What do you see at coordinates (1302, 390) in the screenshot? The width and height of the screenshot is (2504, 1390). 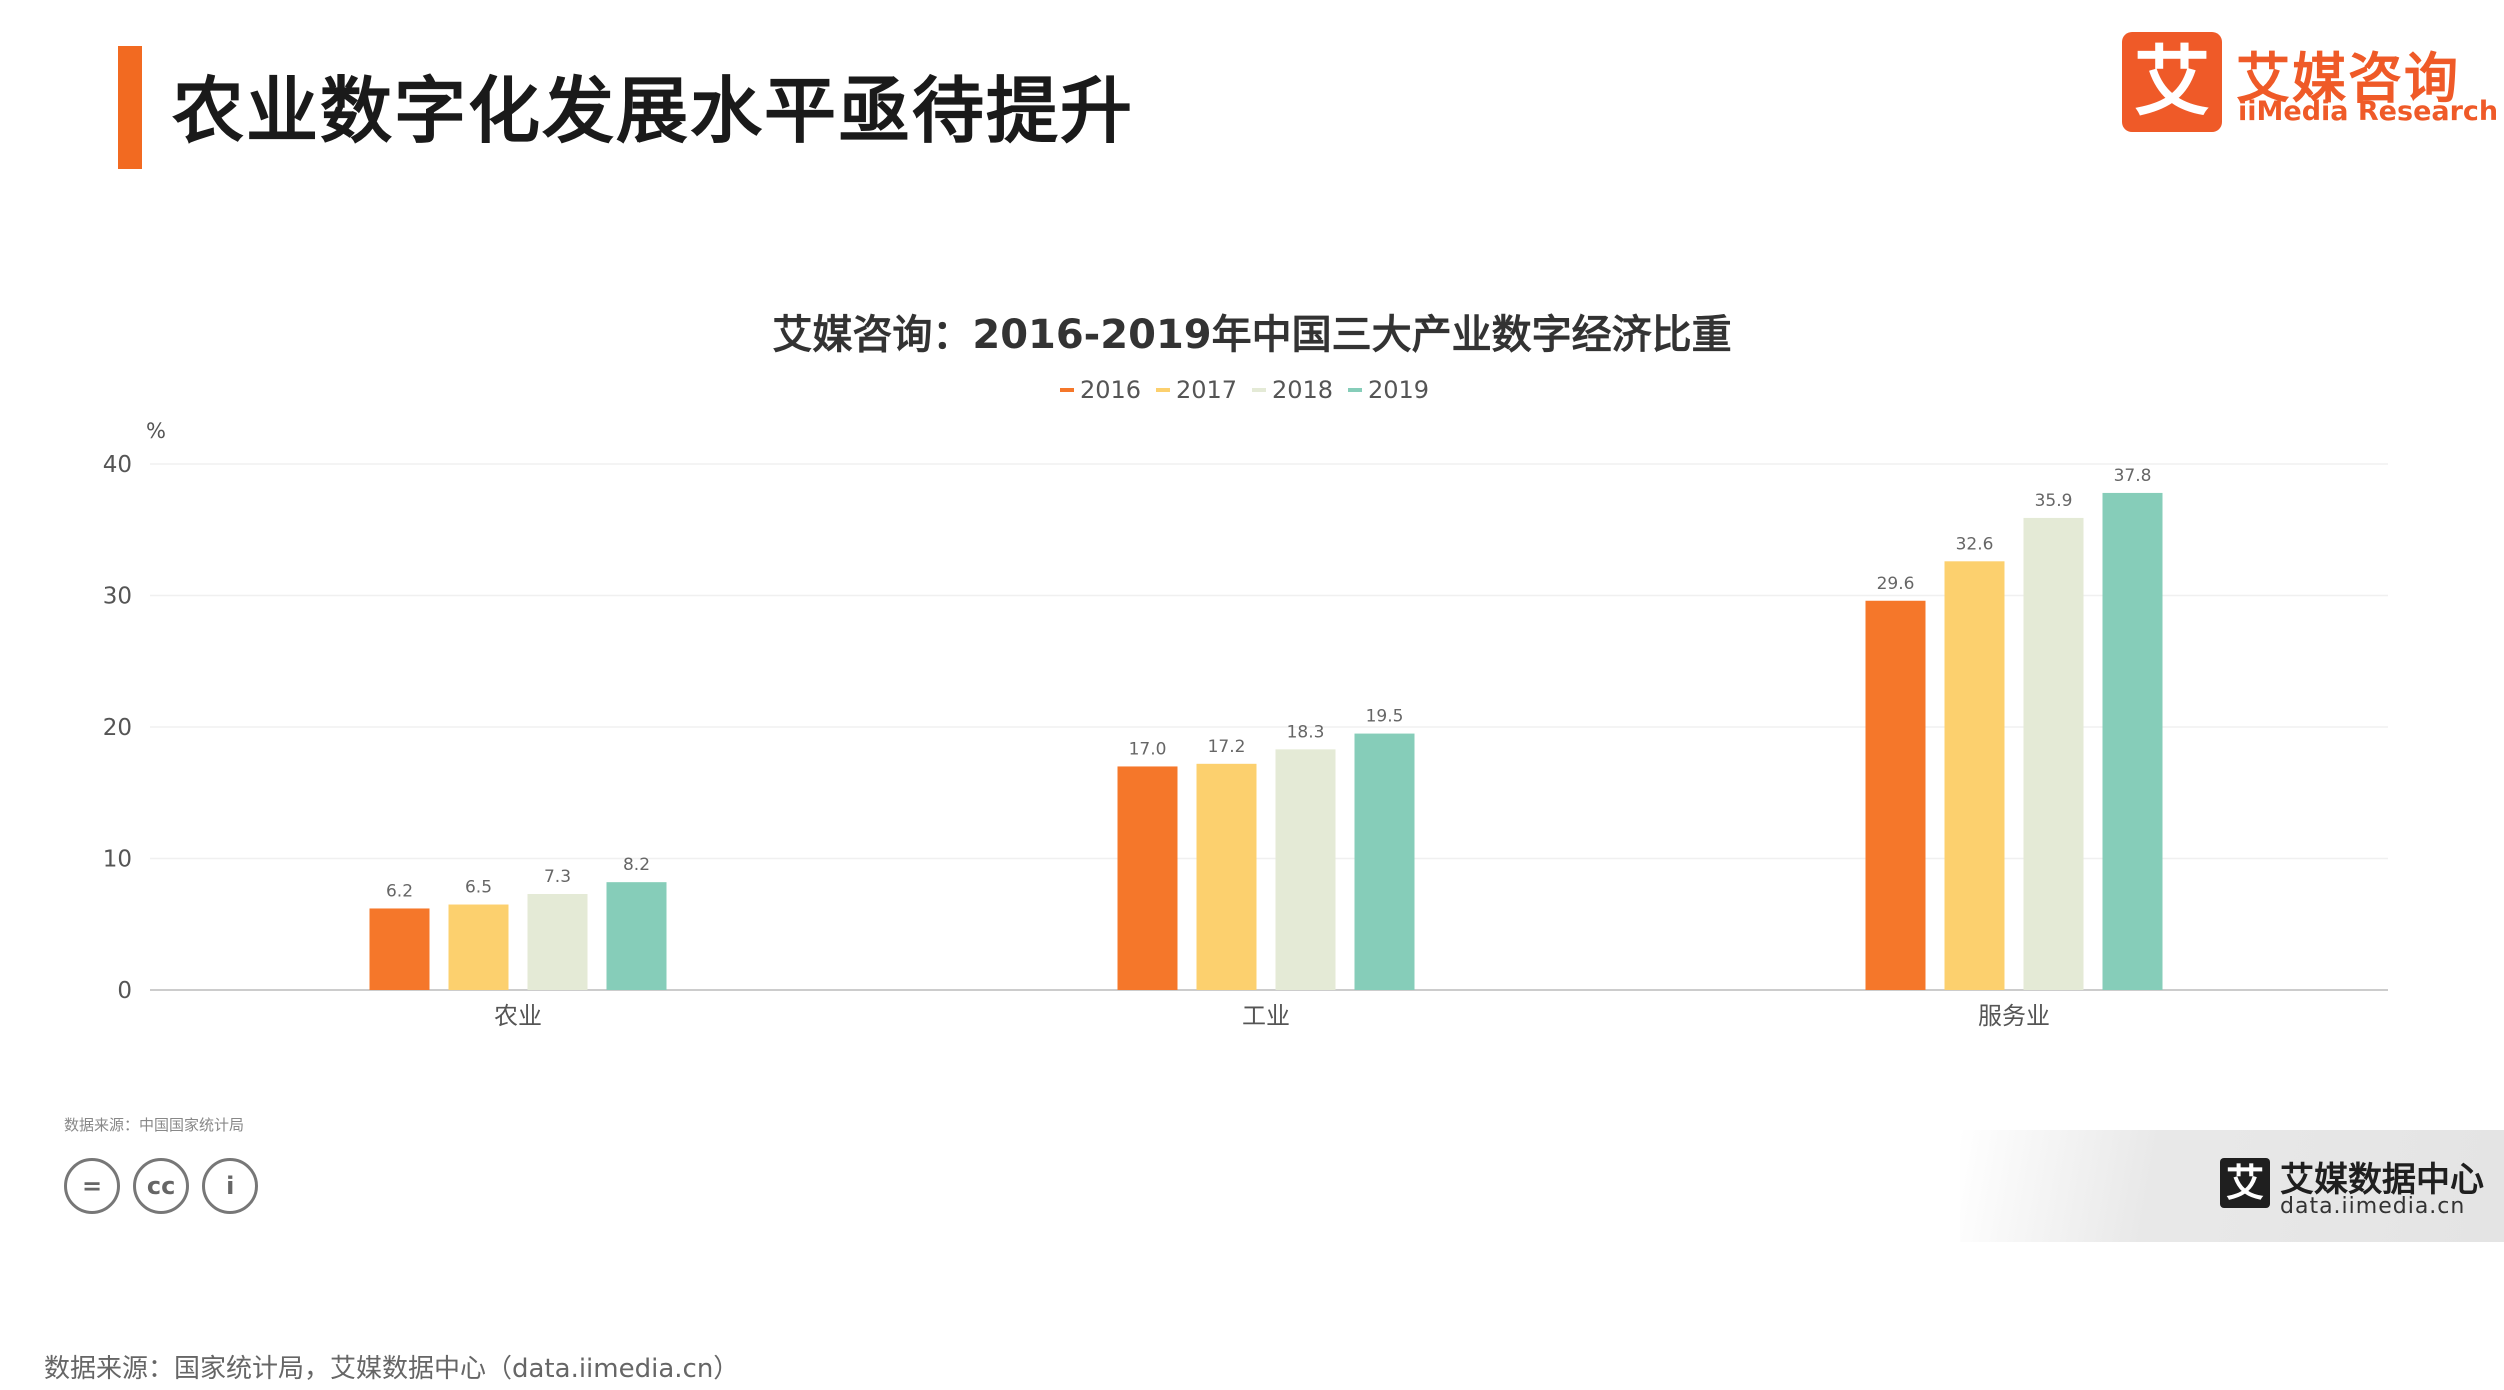 I see `legend-label: 2018` at bounding box center [1302, 390].